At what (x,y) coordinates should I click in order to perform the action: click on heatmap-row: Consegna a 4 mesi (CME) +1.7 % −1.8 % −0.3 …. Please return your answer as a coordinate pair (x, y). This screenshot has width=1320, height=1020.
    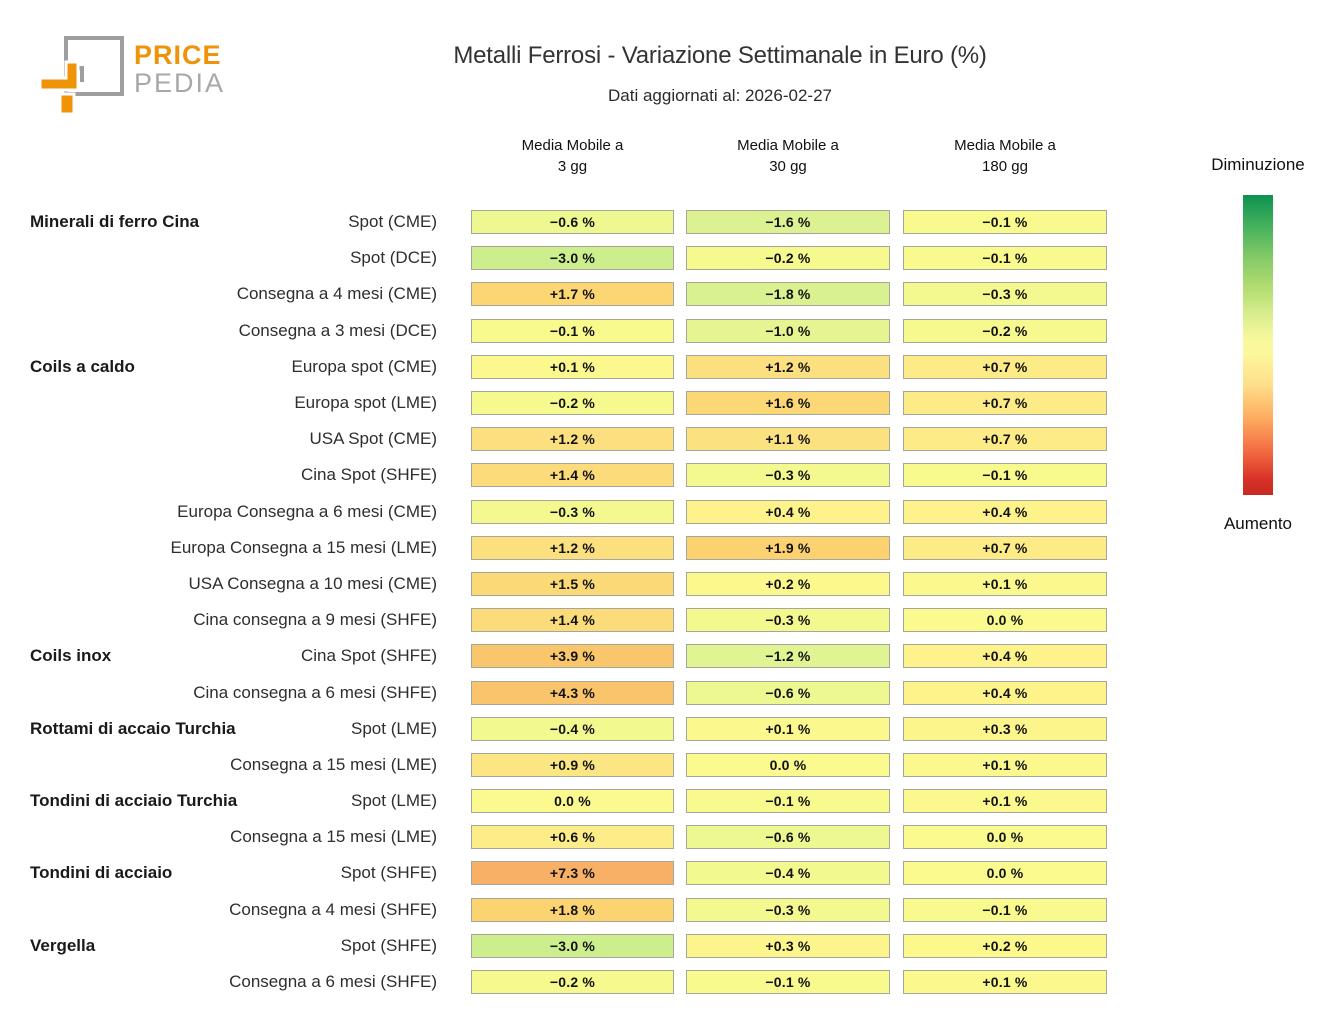
    Looking at the image, I should click on (660, 294).